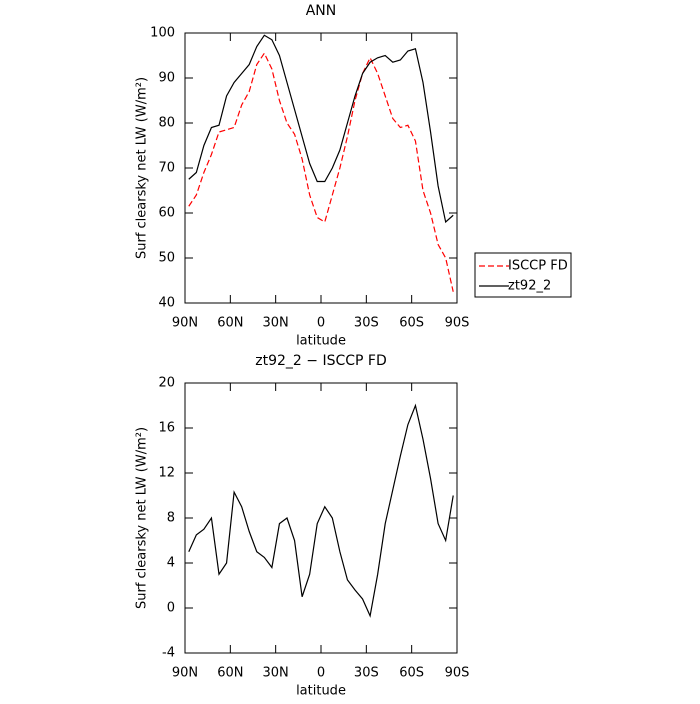  I want to click on y-tick-label: -4, so click(168, 653).